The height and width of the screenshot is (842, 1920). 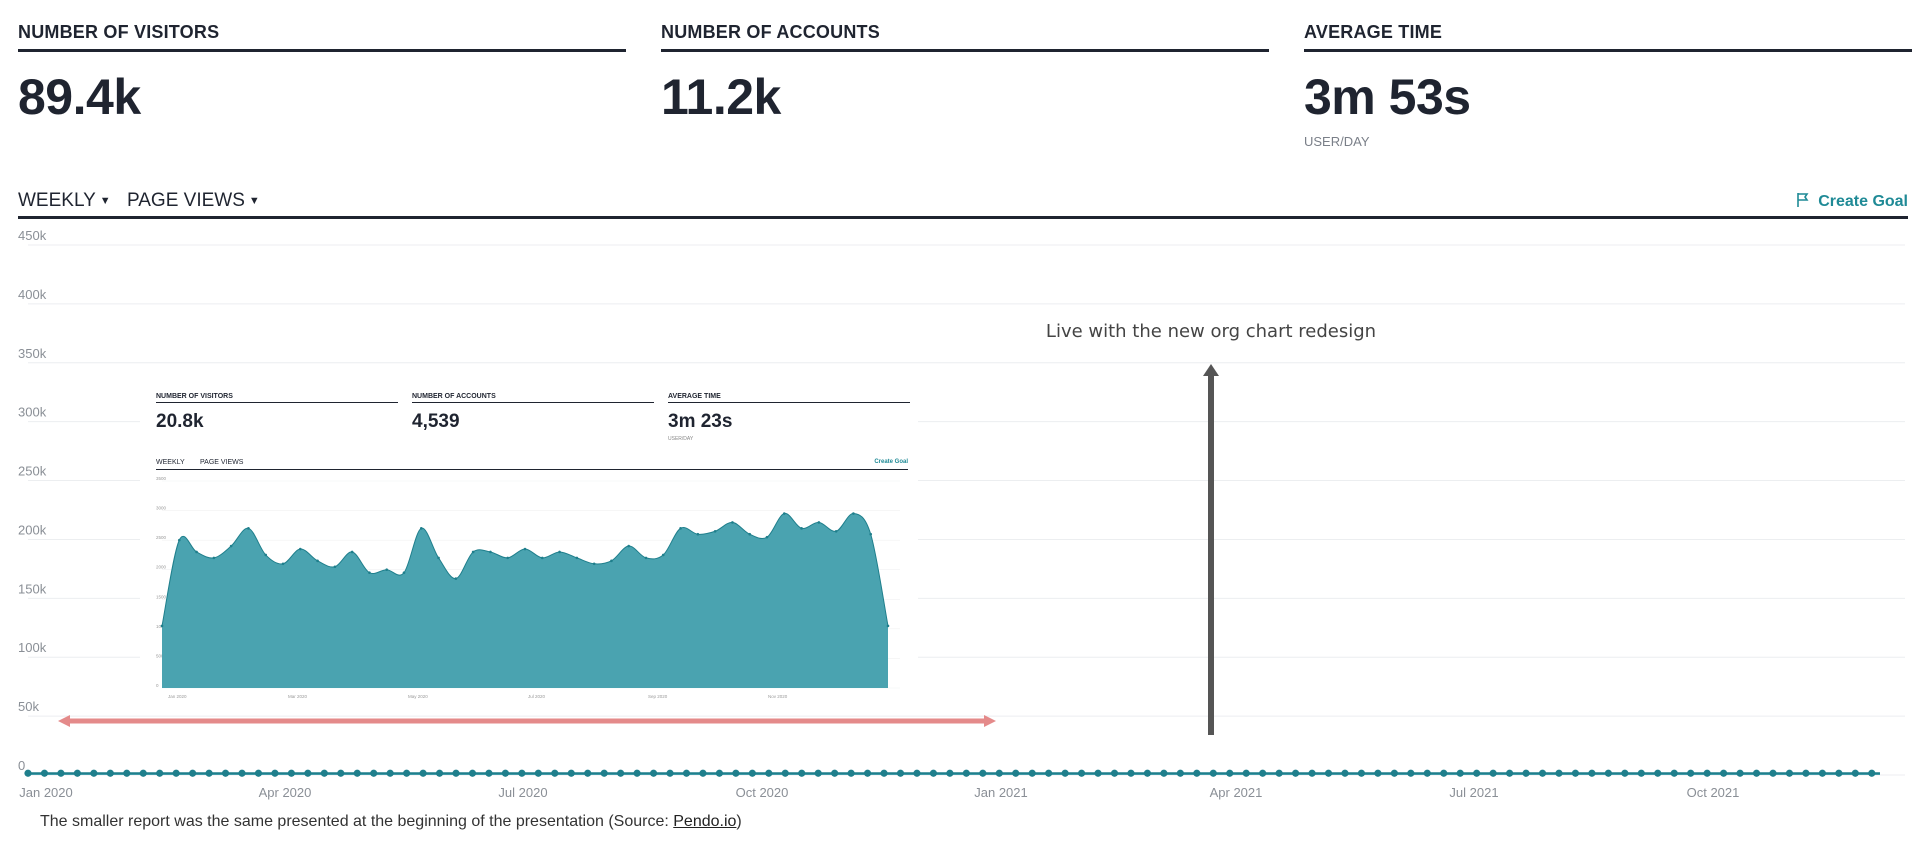 I want to click on source-link: Pendo.io, so click(x=705, y=821).